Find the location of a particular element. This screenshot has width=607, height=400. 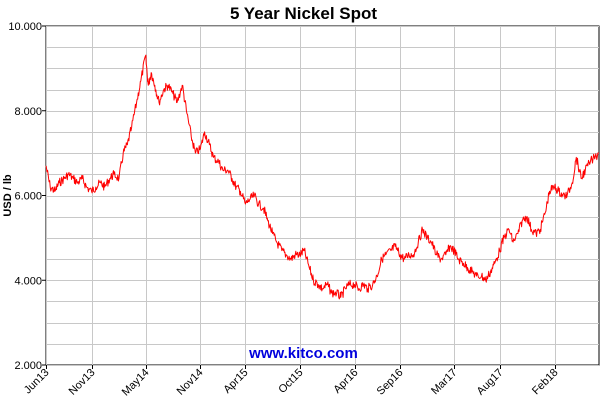

x-tick-label: Apr15 is located at coordinates (235, 381).